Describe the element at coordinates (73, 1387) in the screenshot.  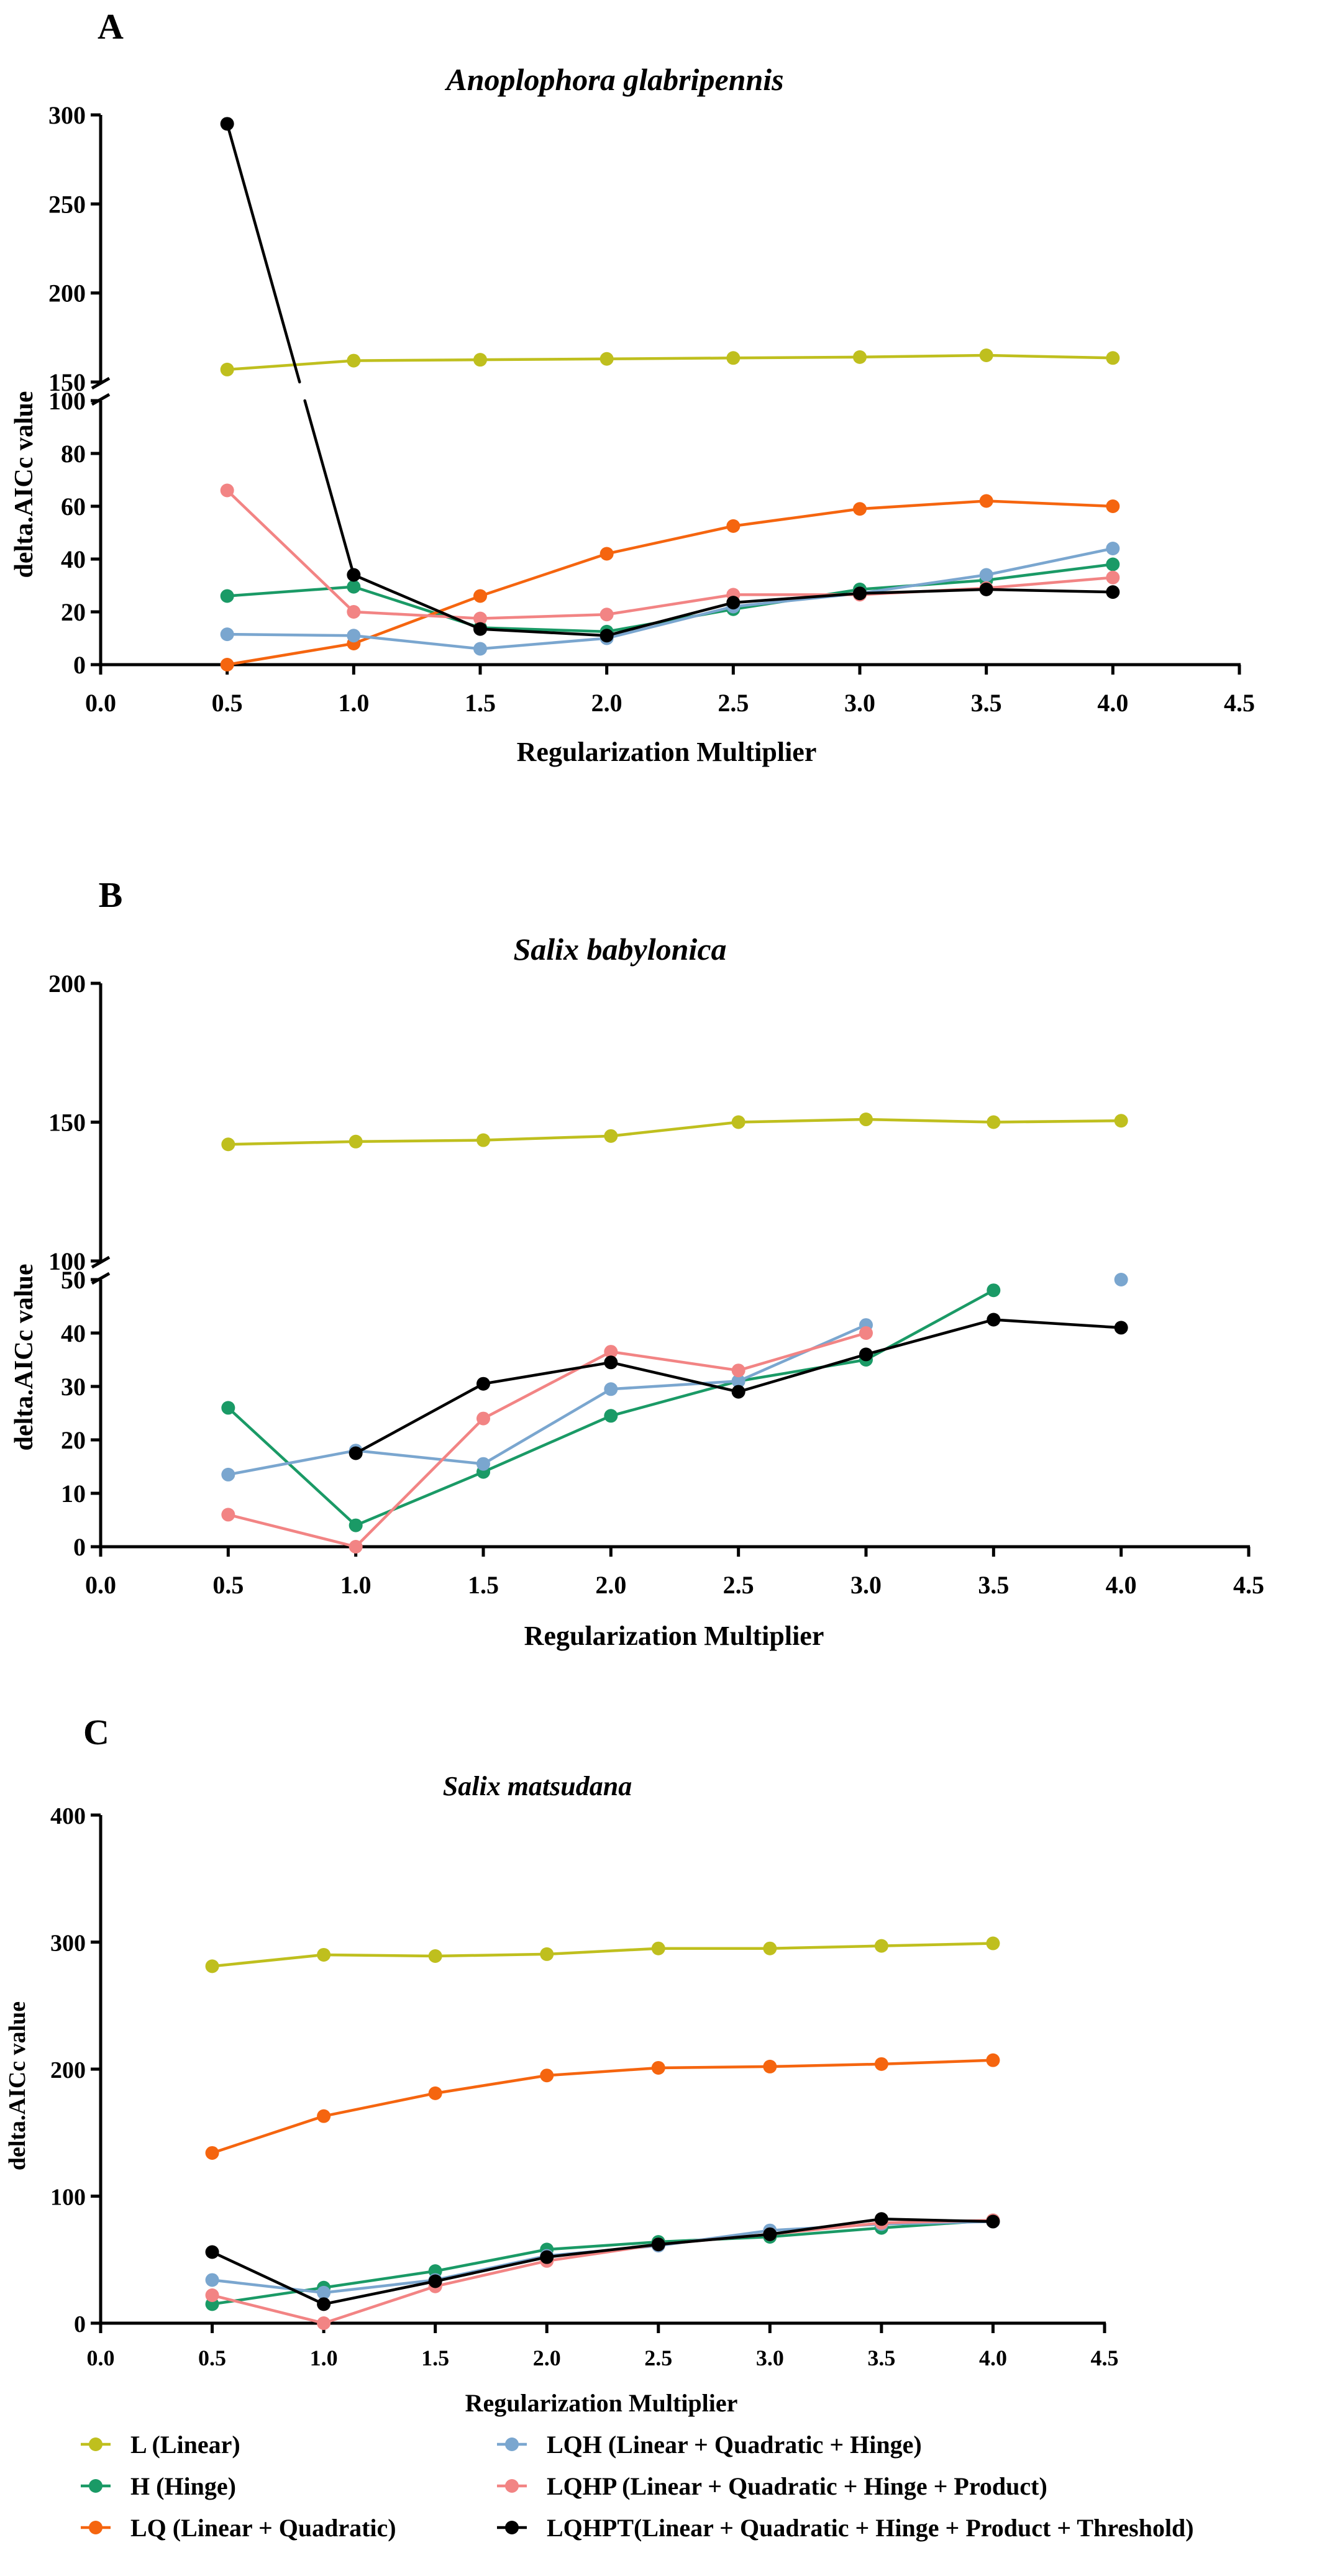
I see `y-tick-label: 30` at that location.